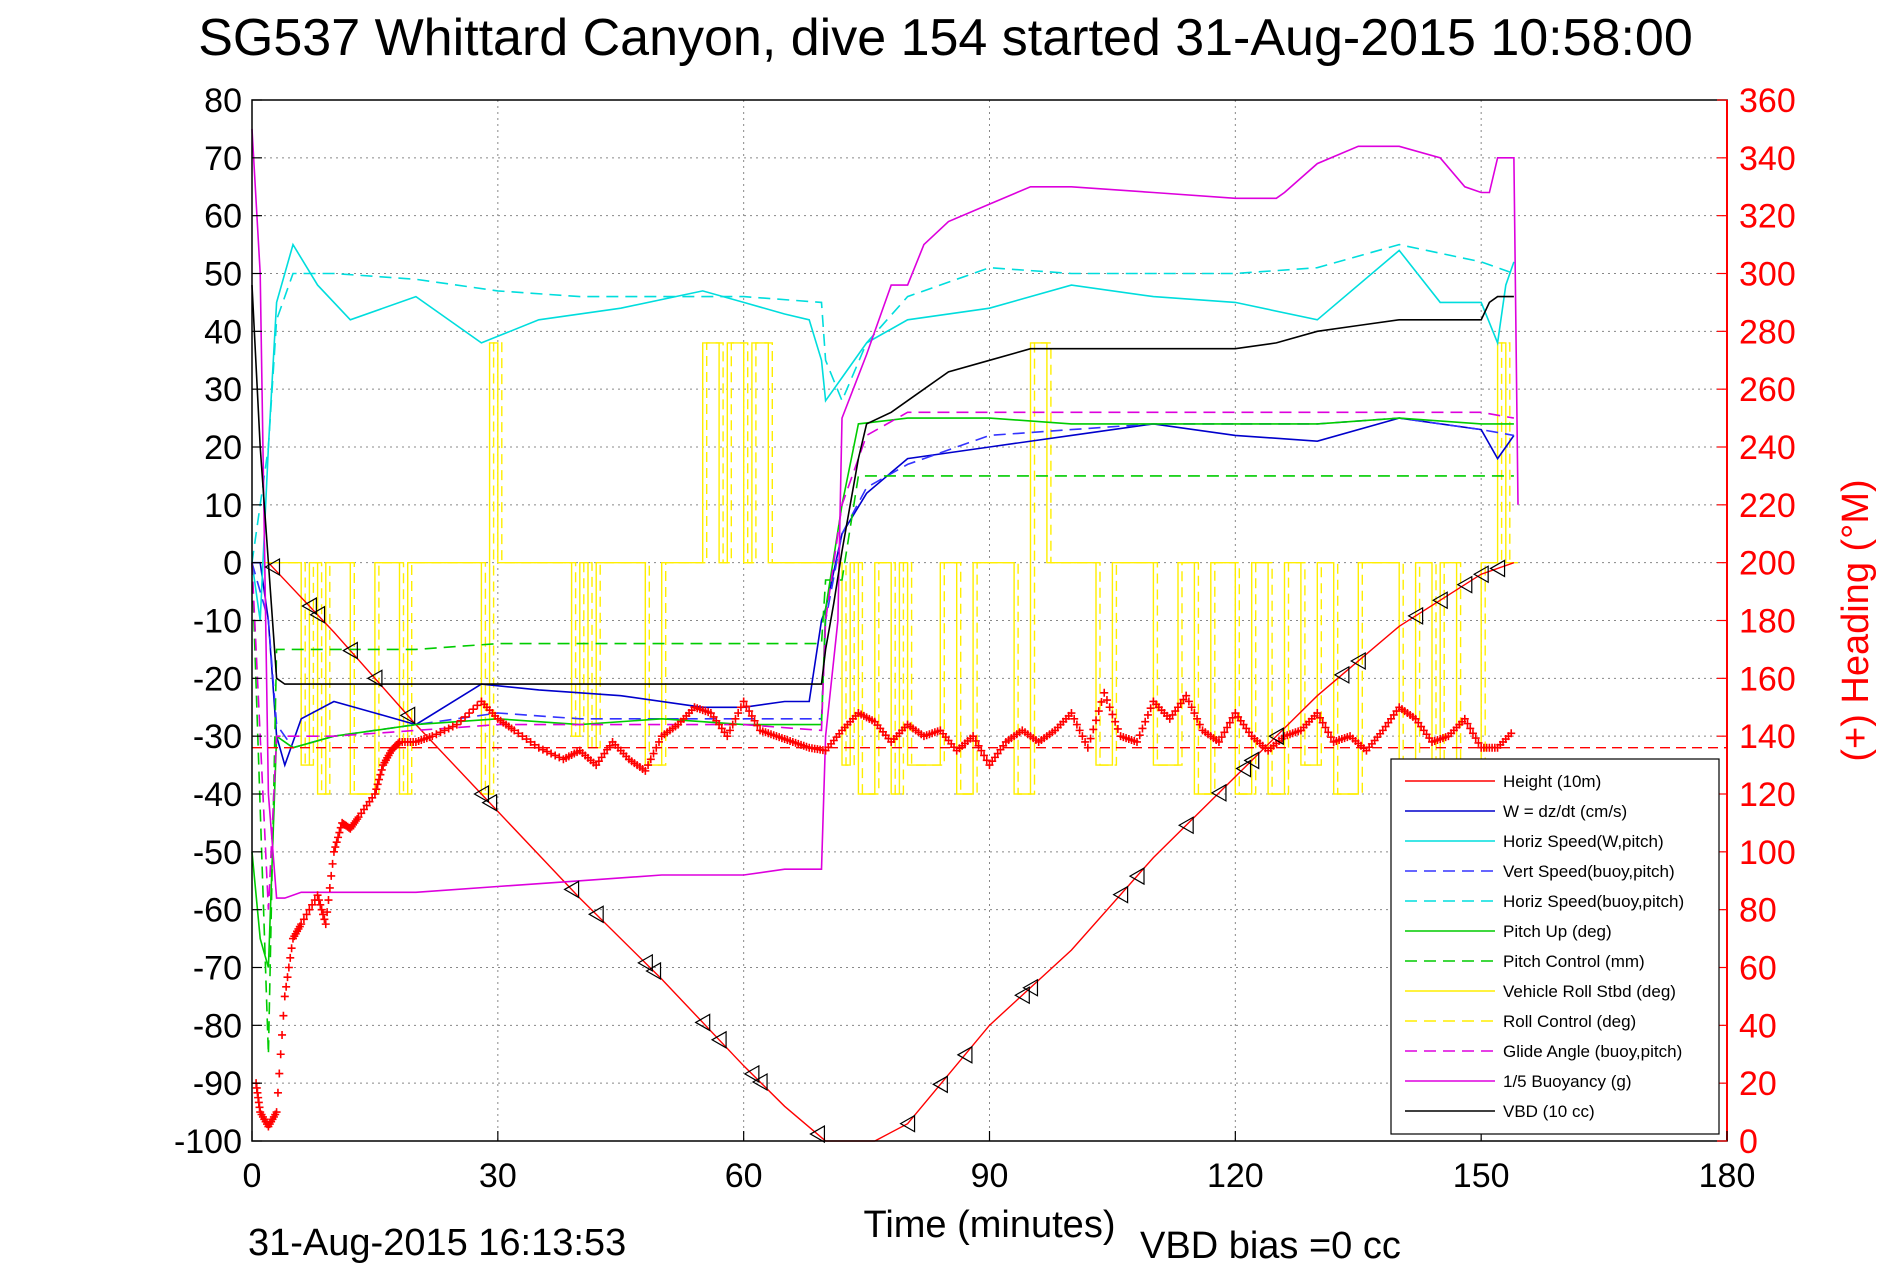  What do you see at coordinates (1270, 1246) in the screenshot?
I see `footer-vbd-bias: VBD bias =0 cc` at bounding box center [1270, 1246].